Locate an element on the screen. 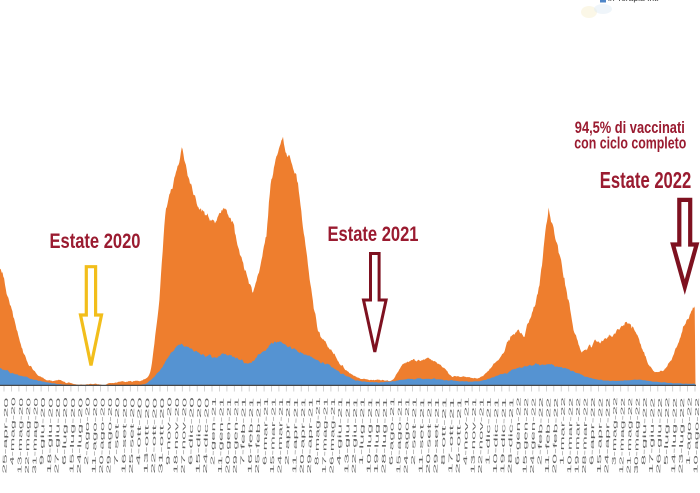  svg-text: 10-mar-22 is located at coordinates (571, 436).